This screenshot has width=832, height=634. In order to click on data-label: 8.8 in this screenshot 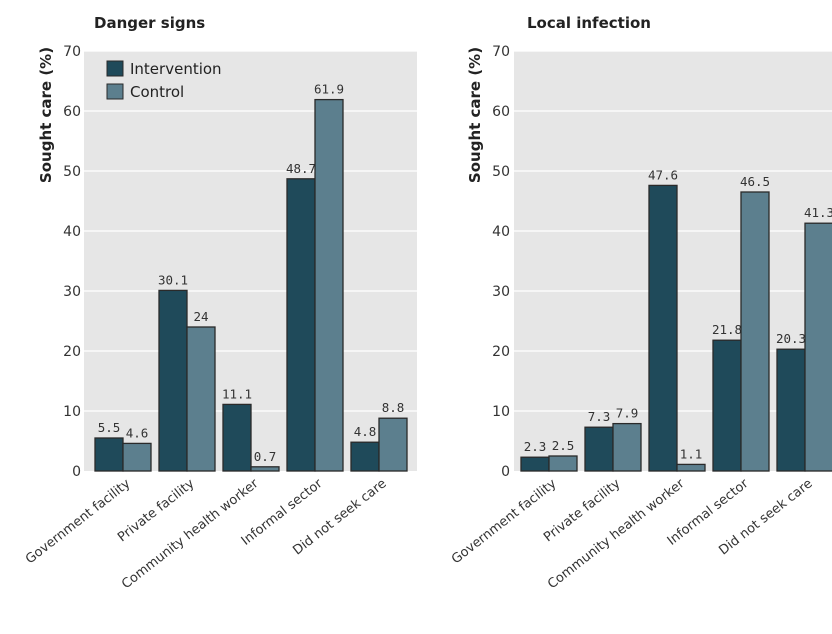, I will do `click(393, 407)`.